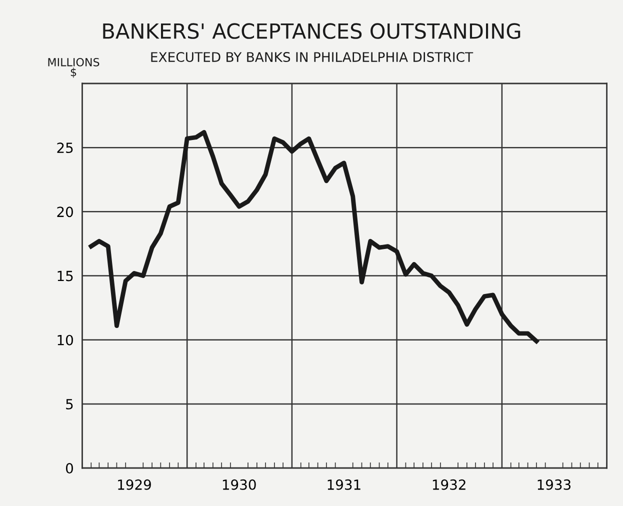  What do you see at coordinates (65, 212) in the screenshot?
I see `y-tick-label: 20` at bounding box center [65, 212].